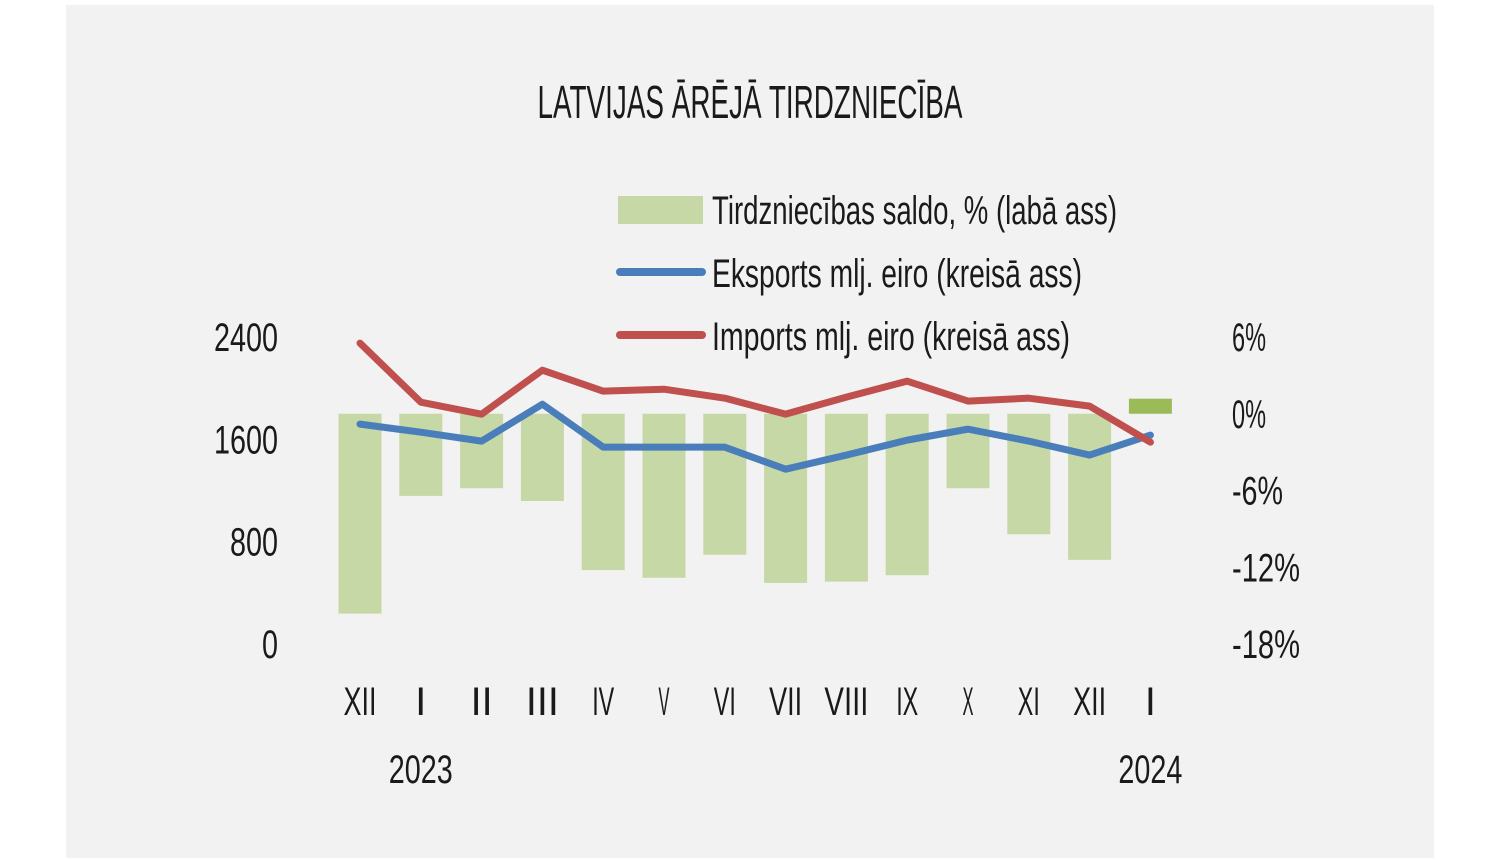 The image size is (1500, 860). Describe the element at coordinates (897, 274) in the screenshot. I see `legend-label-export: Eksports mlj. eiro (kreisā ass)` at that location.